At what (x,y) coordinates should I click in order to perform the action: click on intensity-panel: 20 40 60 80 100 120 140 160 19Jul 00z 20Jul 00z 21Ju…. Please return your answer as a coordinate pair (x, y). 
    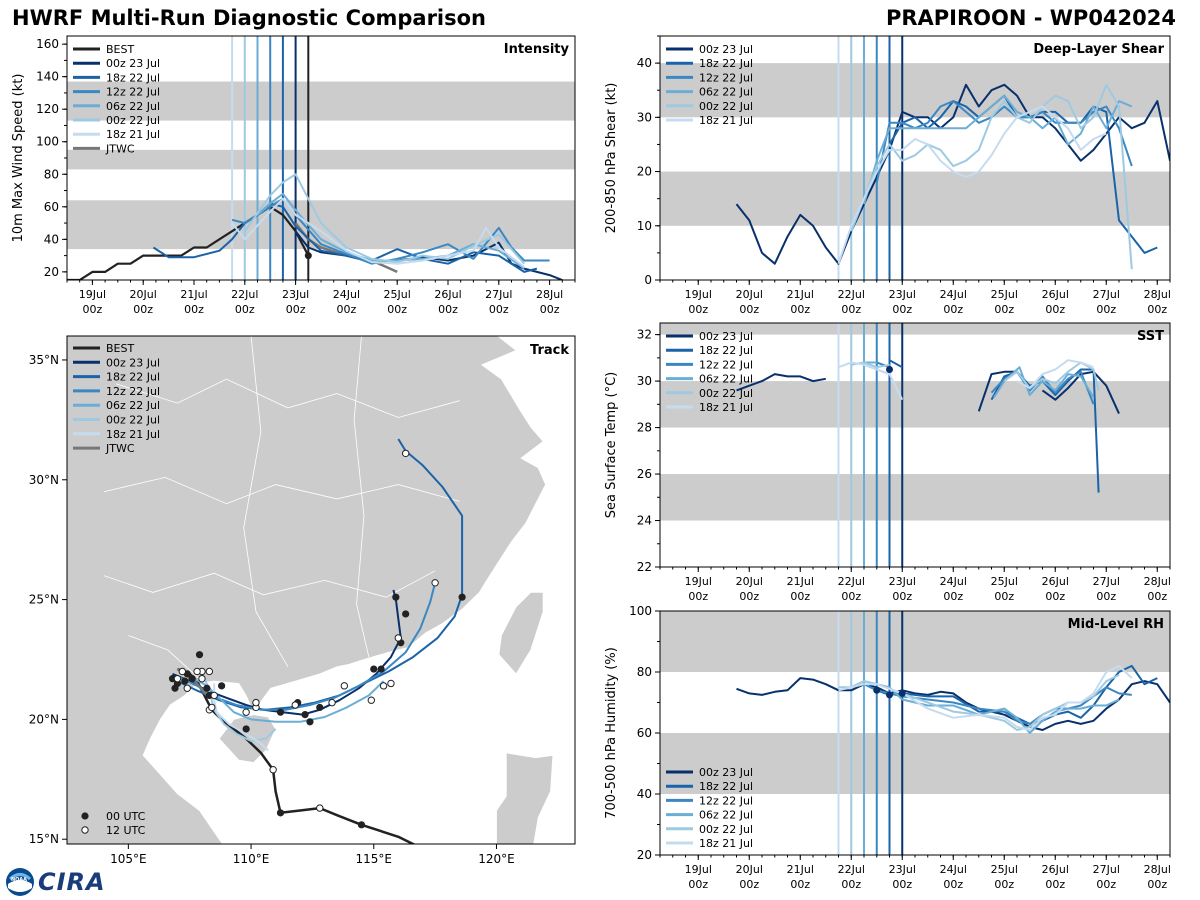
    Looking at the image, I should click on (293, 175).